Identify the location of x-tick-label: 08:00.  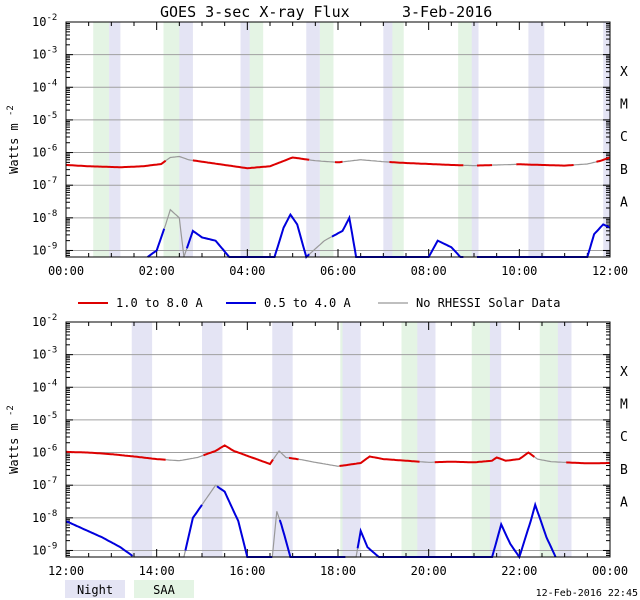
(429, 271).